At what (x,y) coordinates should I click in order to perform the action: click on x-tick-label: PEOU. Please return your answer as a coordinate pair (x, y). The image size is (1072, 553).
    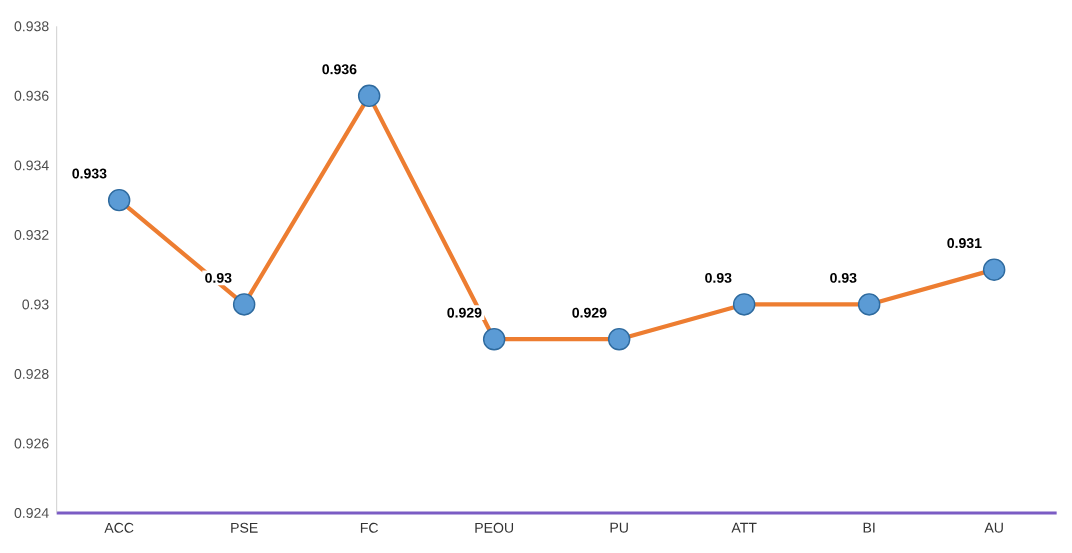
    Looking at the image, I should click on (494, 527).